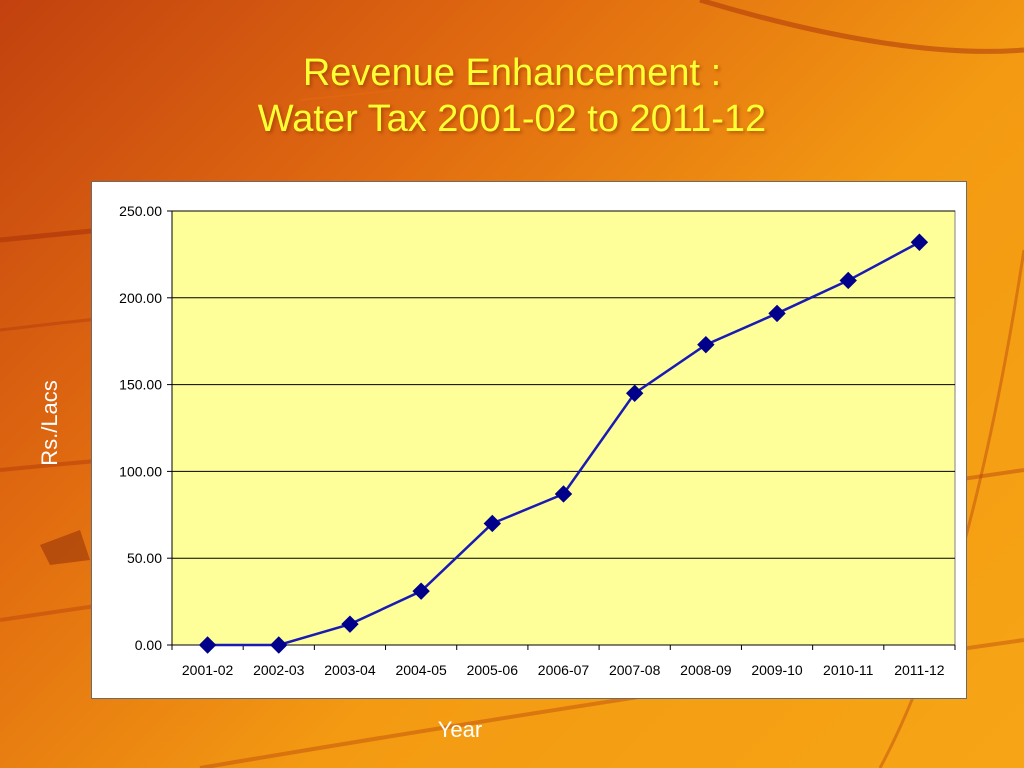 This screenshot has height=768, width=1024. I want to click on x-tick-label: 2010-11, so click(848, 670).